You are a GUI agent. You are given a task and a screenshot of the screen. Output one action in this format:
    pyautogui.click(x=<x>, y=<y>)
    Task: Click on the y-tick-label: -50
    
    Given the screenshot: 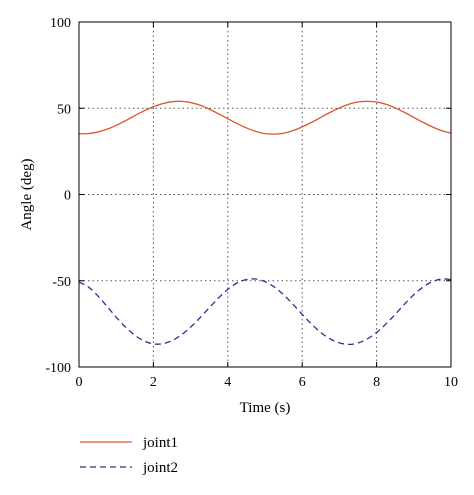 What is the action you would take?
    pyautogui.click(x=61, y=282)
    